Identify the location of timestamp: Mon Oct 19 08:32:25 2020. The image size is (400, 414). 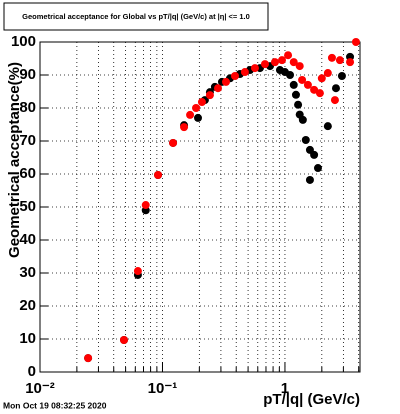
(55, 405).